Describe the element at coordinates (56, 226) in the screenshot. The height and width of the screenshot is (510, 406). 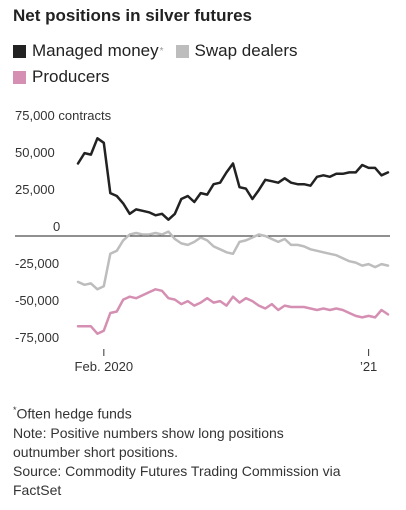
I see `y-tick-label: 0` at that location.